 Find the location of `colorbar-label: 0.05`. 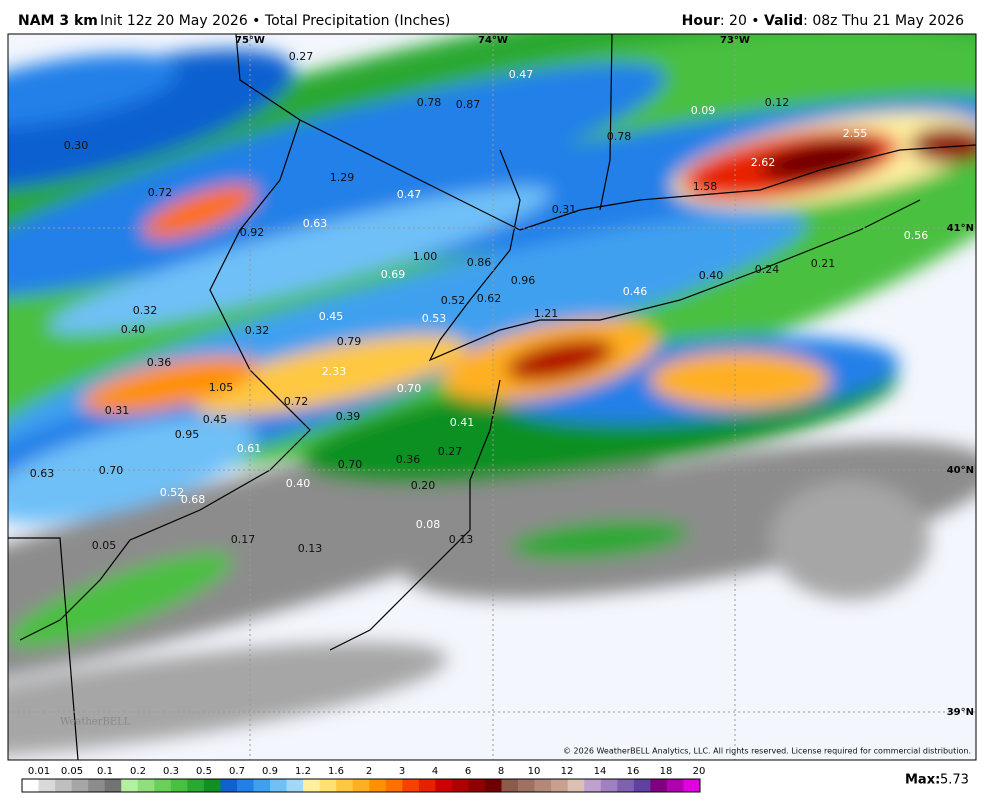

colorbar-label: 0.05 is located at coordinates (72, 771).